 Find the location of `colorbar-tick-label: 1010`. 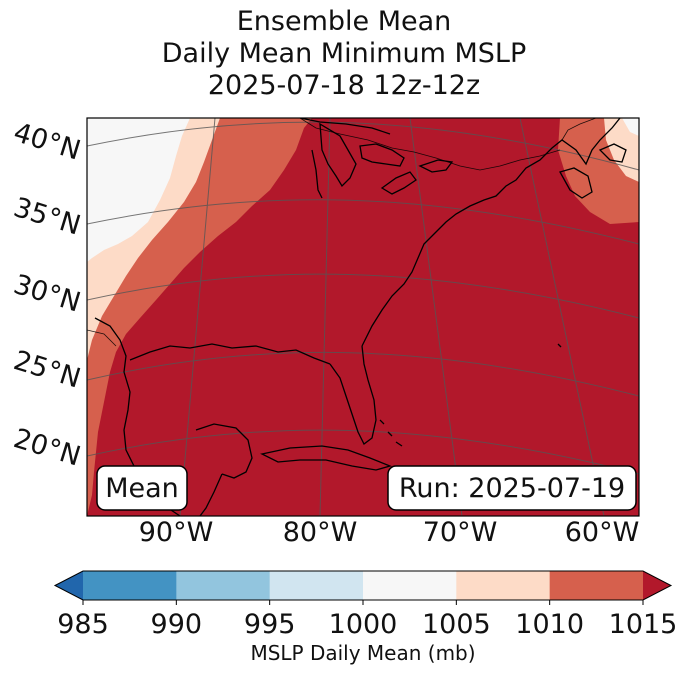

colorbar-tick-label: 1010 is located at coordinates (549, 624).